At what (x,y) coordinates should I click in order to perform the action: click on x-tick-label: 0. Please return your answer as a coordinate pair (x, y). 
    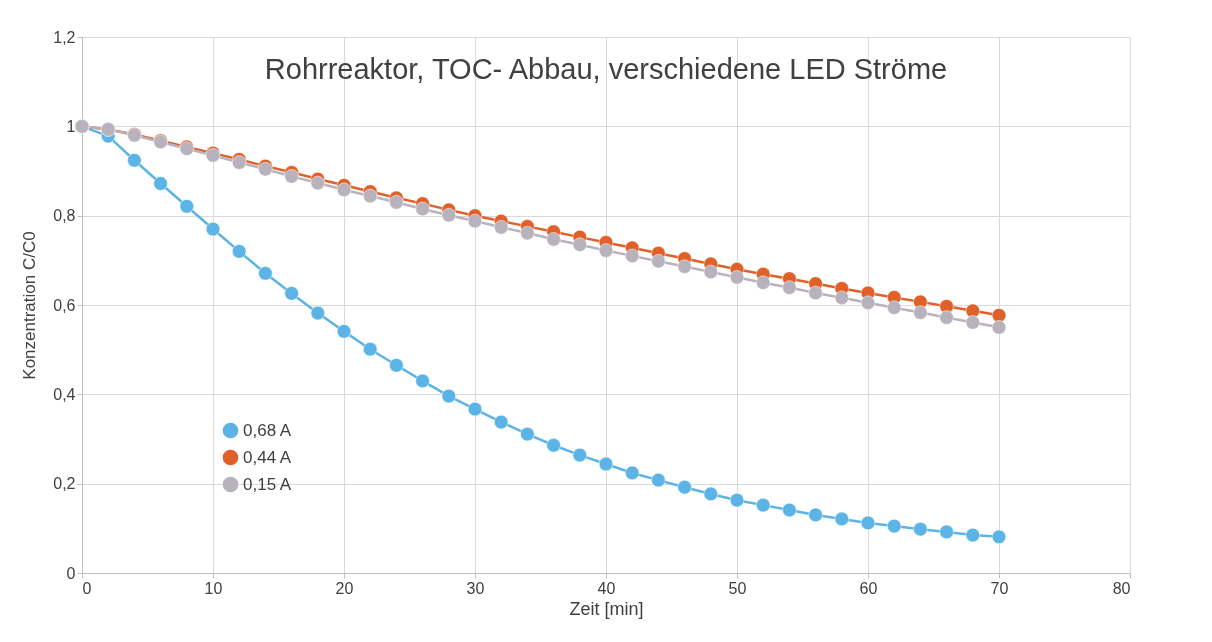
    Looking at the image, I should click on (87, 588).